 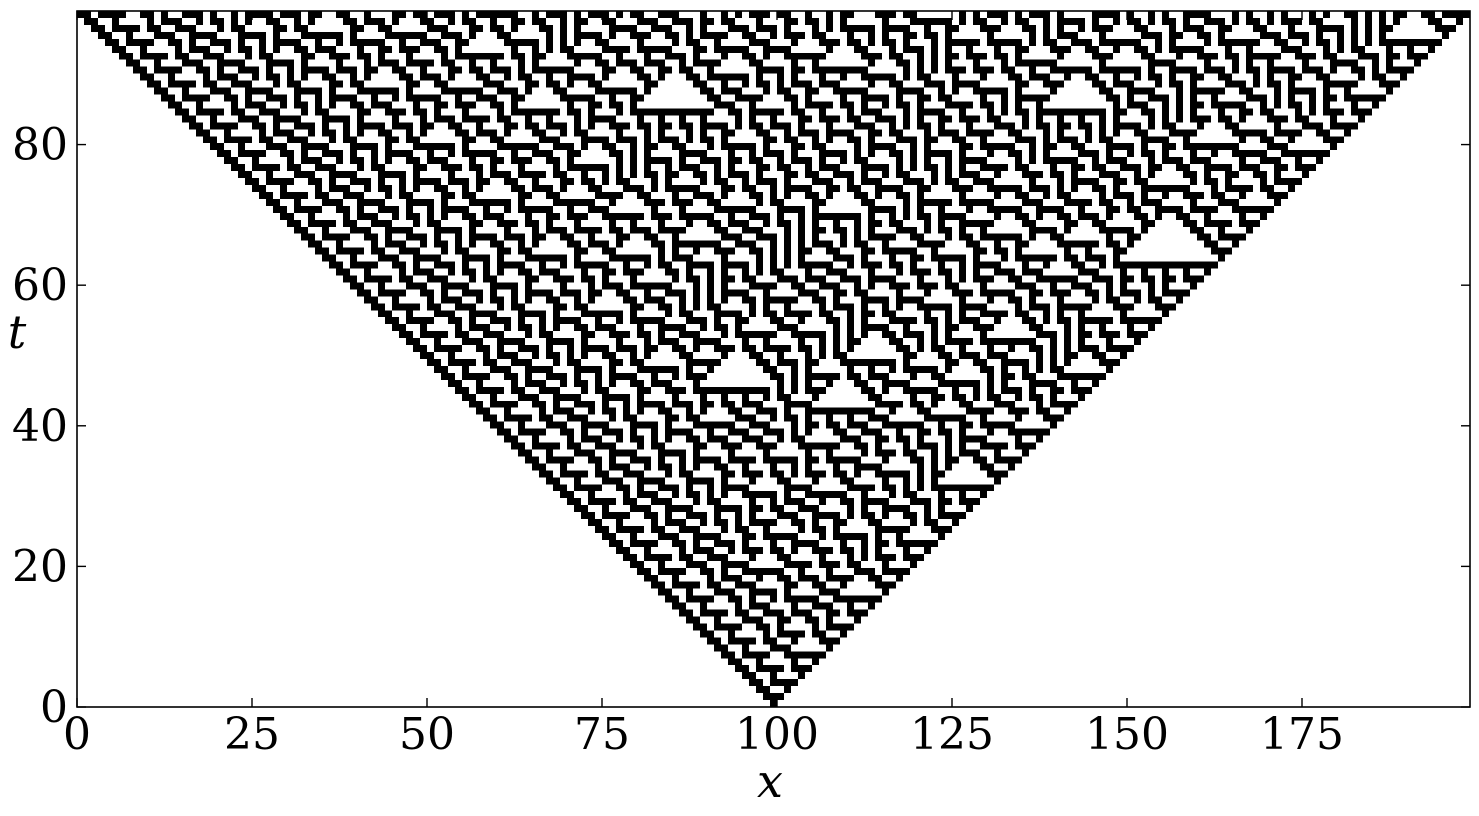 I want to click on y-tick-label: 80, so click(x=40, y=145).